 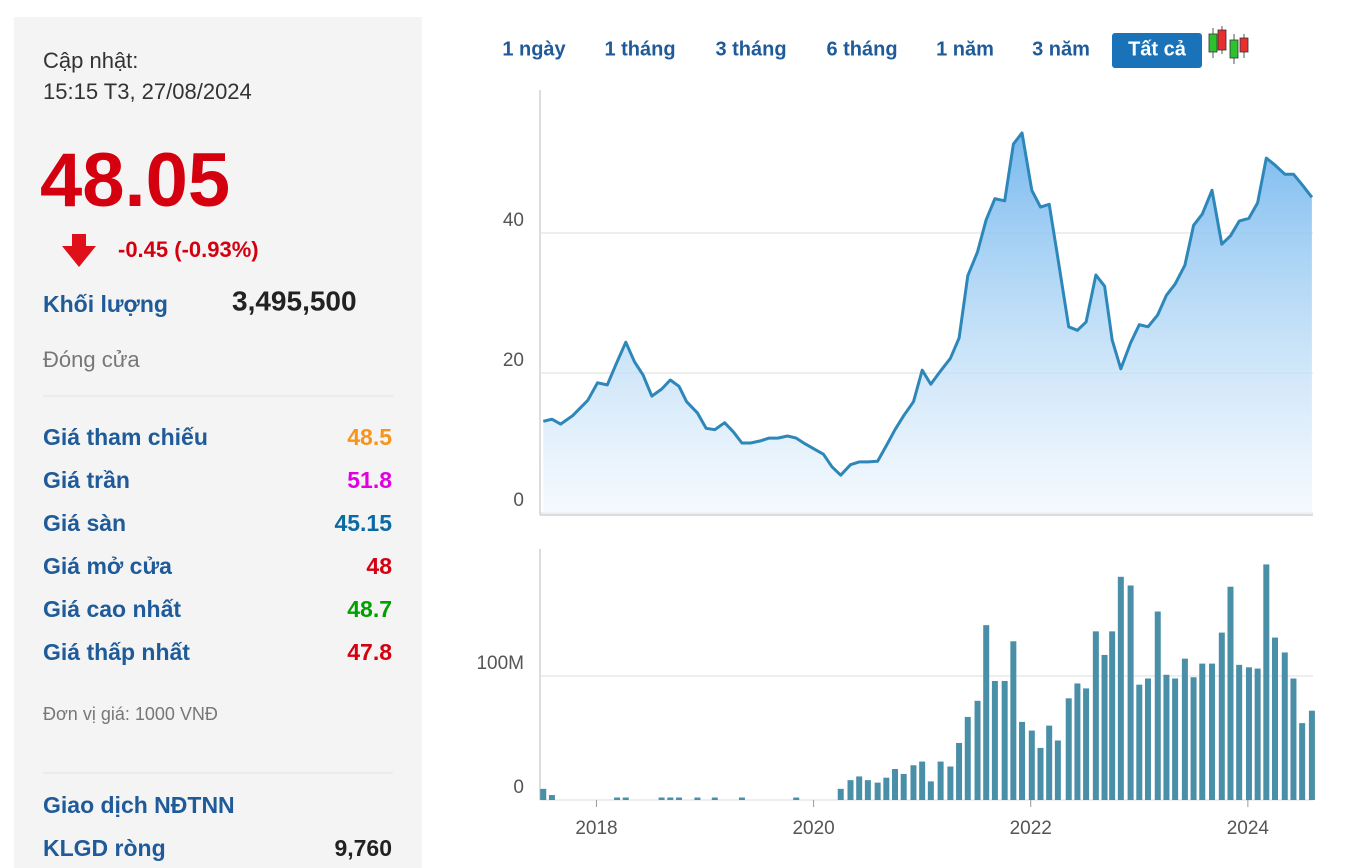 I want to click on update-time: 15:15 T3, 27/08/2024, so click(x=147, y=91).